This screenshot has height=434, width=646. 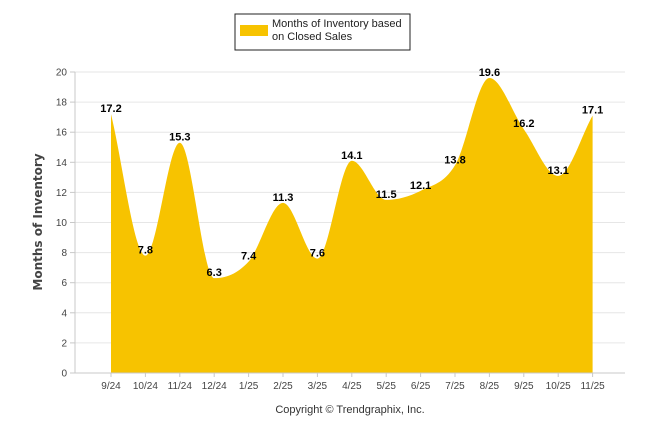 I want to click on legend-swatch, so click(x=254, y=30).